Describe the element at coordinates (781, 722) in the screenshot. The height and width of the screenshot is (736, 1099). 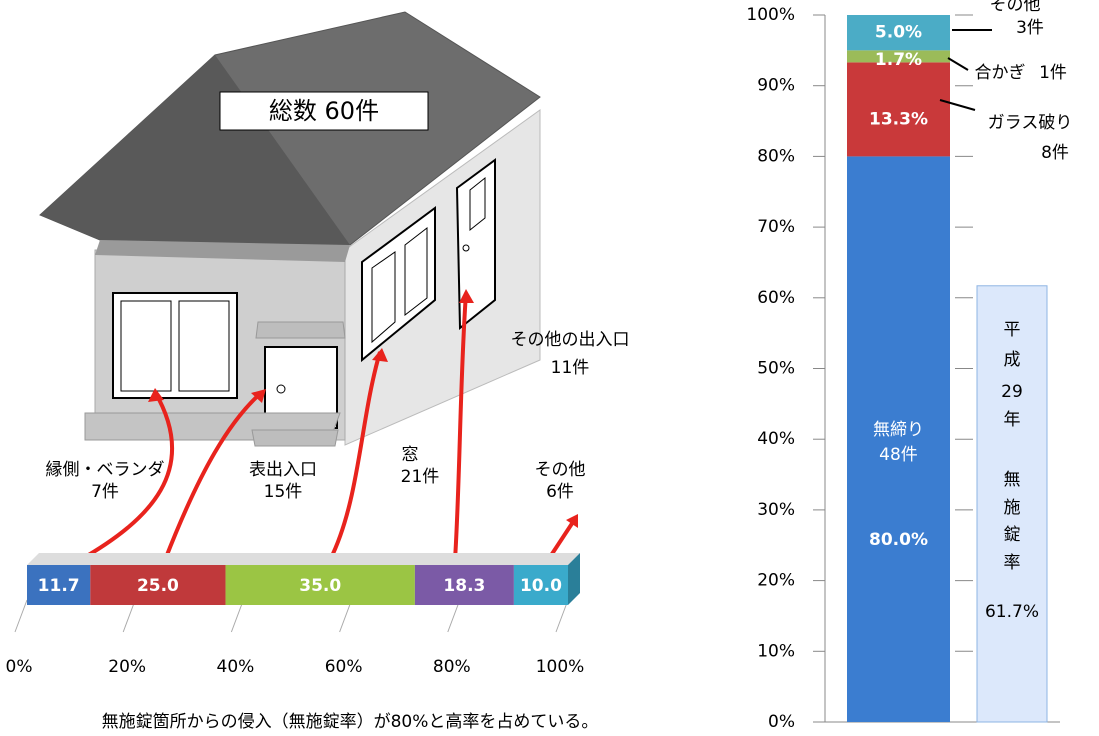
I see `y-tick-label: 0%` at that location.